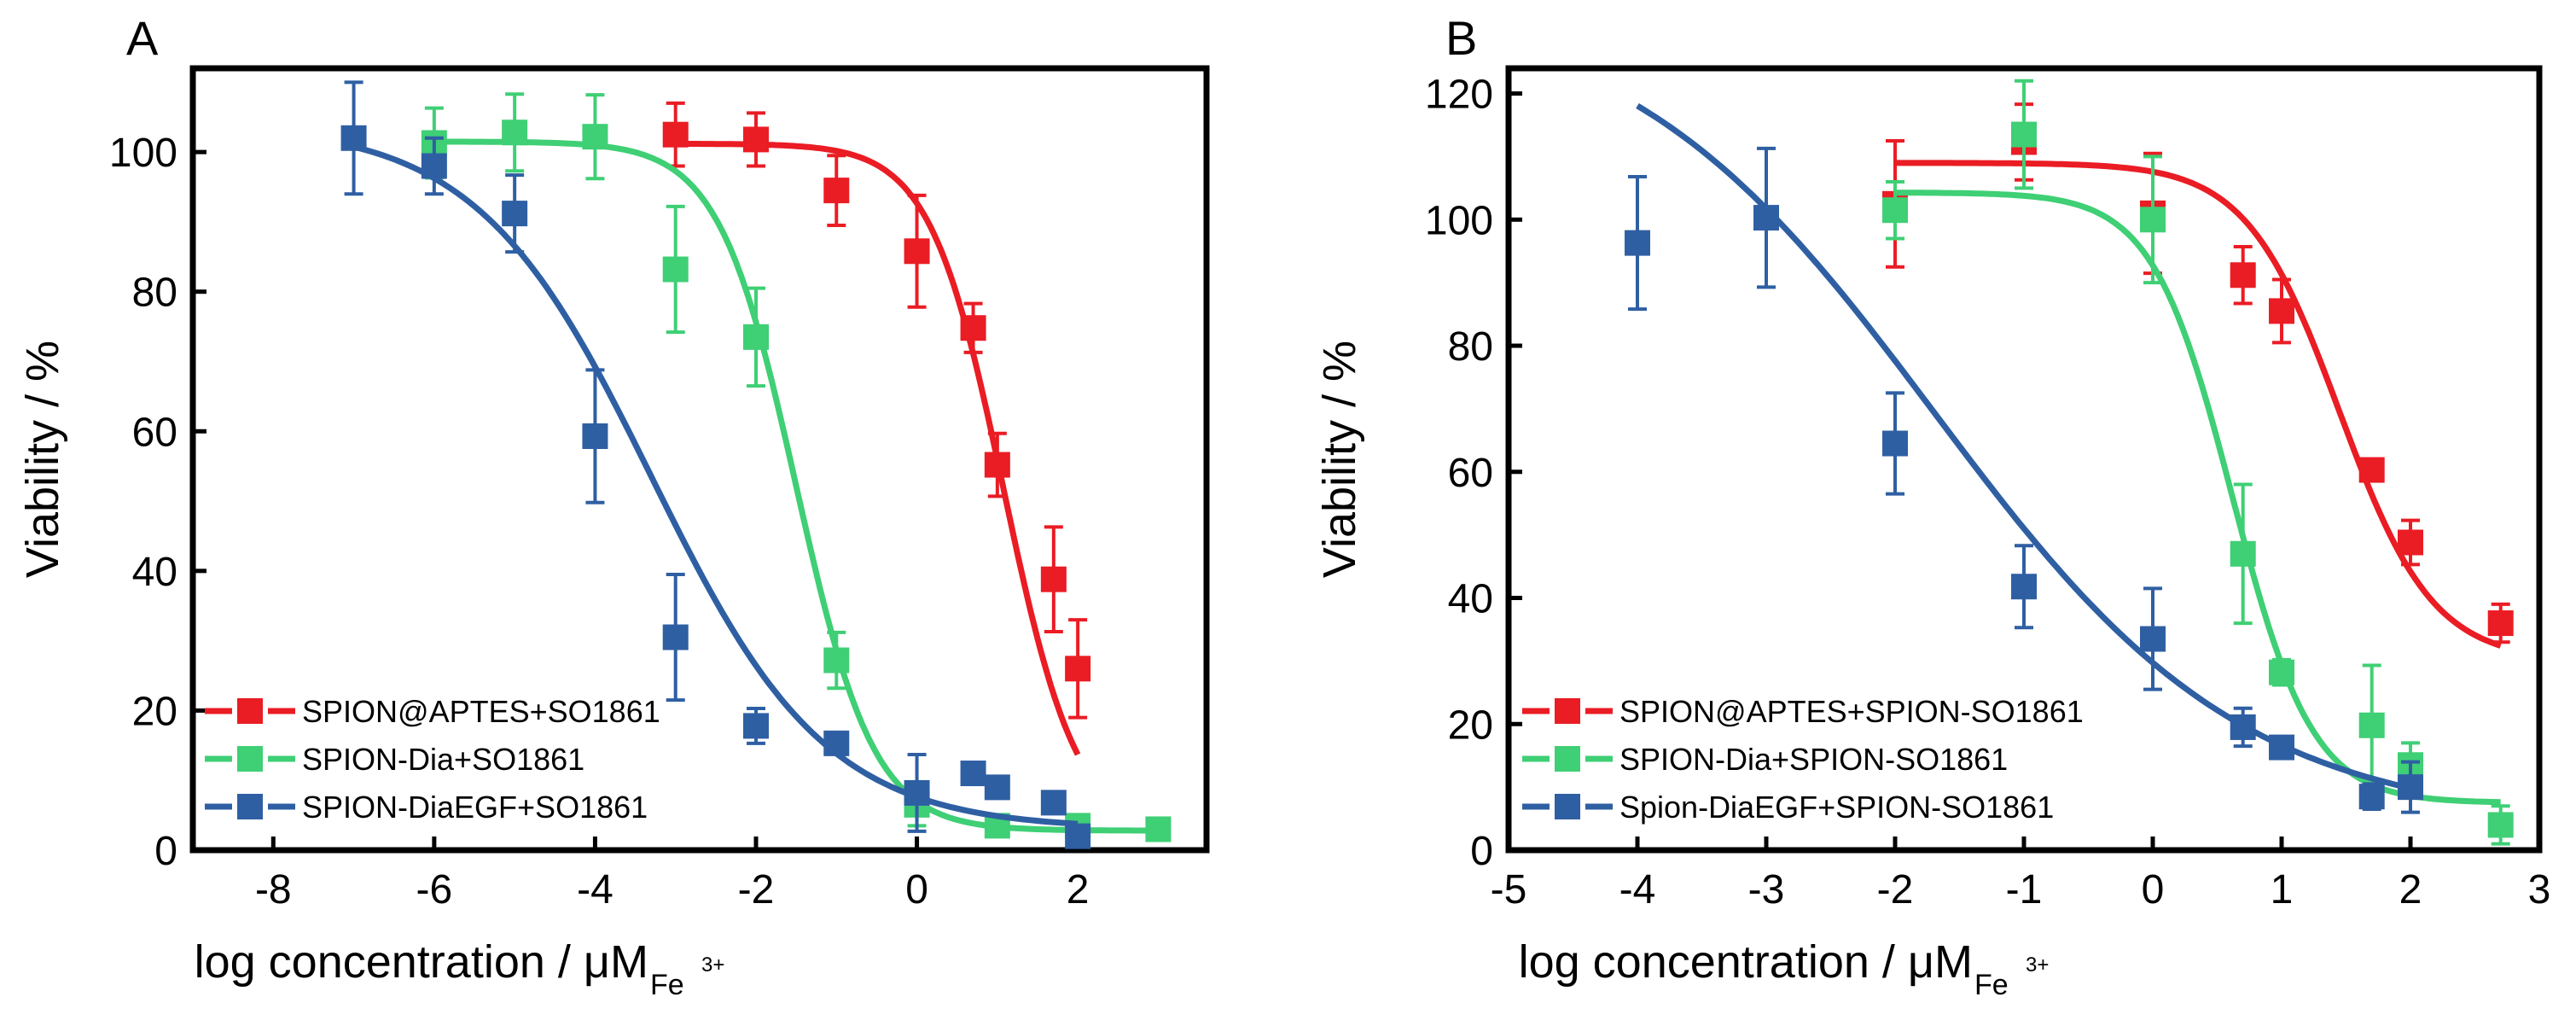 Image resolution: width=2576 pixels, height=1026 pixels. I want to click on panel-a-x-tick-label: -2, so click(756, 889).